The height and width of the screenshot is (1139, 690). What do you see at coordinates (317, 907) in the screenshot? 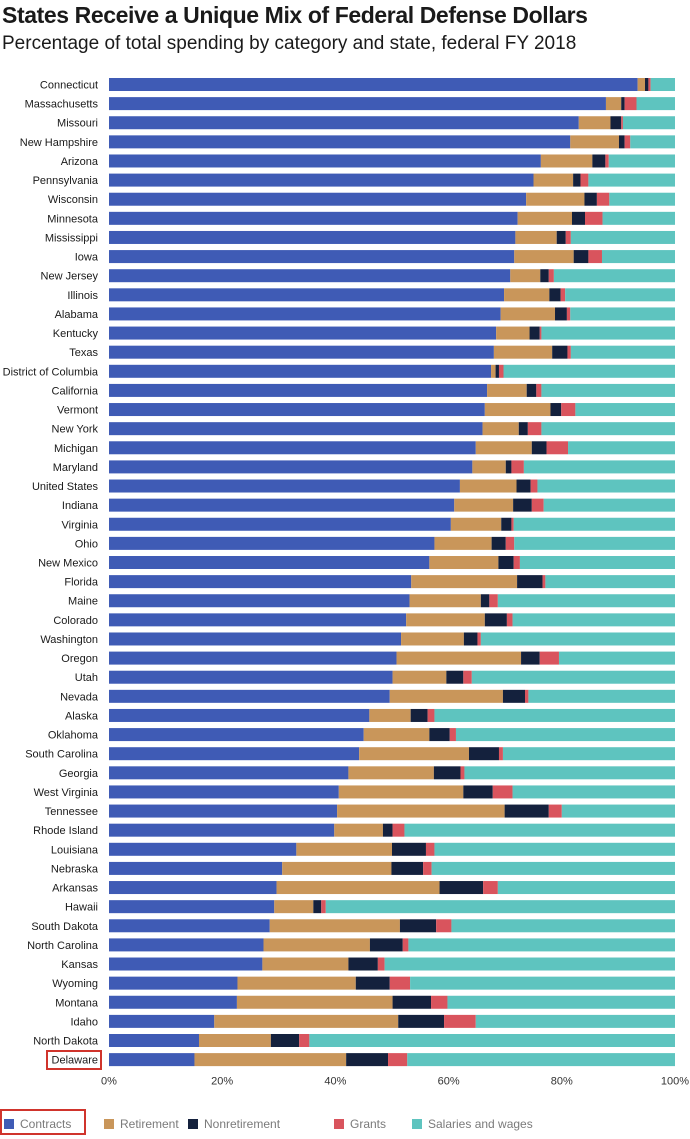
I see `bar-hawaii-nonretirement` at bounding box center [317, 907].